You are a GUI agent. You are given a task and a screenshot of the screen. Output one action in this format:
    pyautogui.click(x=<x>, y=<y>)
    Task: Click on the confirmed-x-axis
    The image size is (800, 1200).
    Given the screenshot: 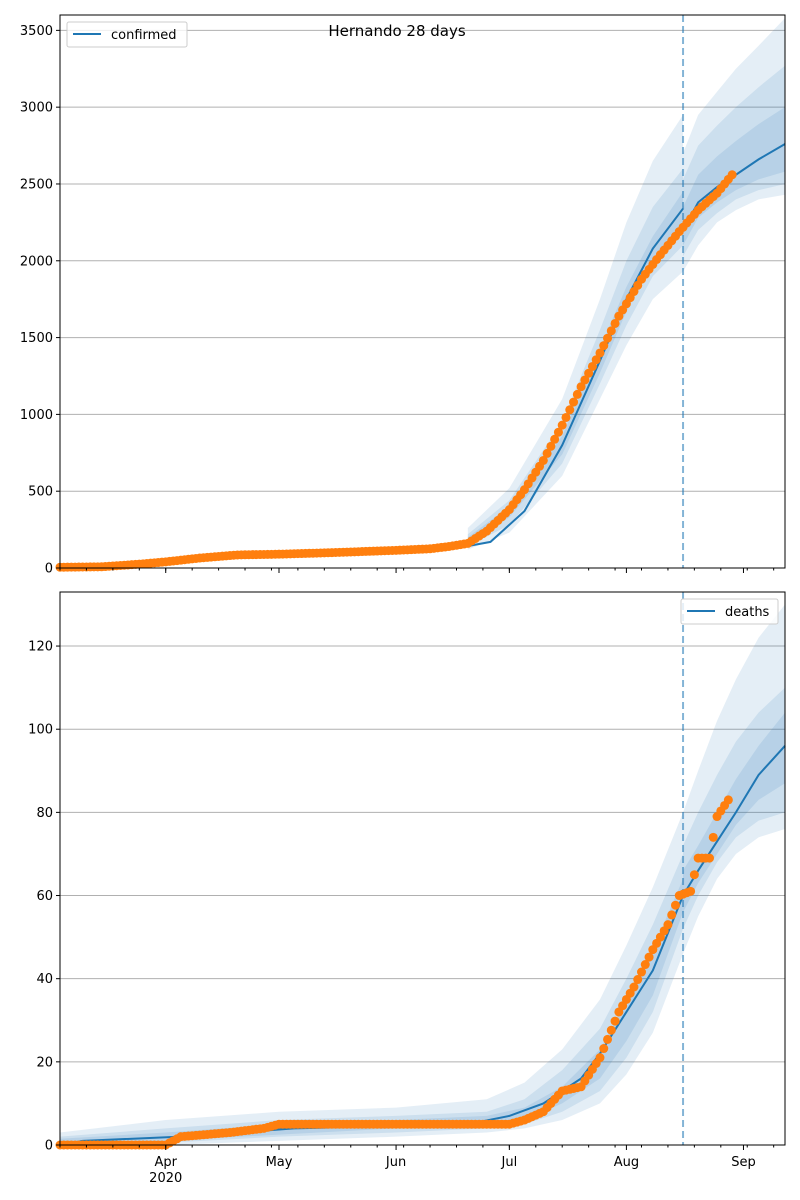 What is the action you would take?
    pyautogui.click(x=417, y=570)
    